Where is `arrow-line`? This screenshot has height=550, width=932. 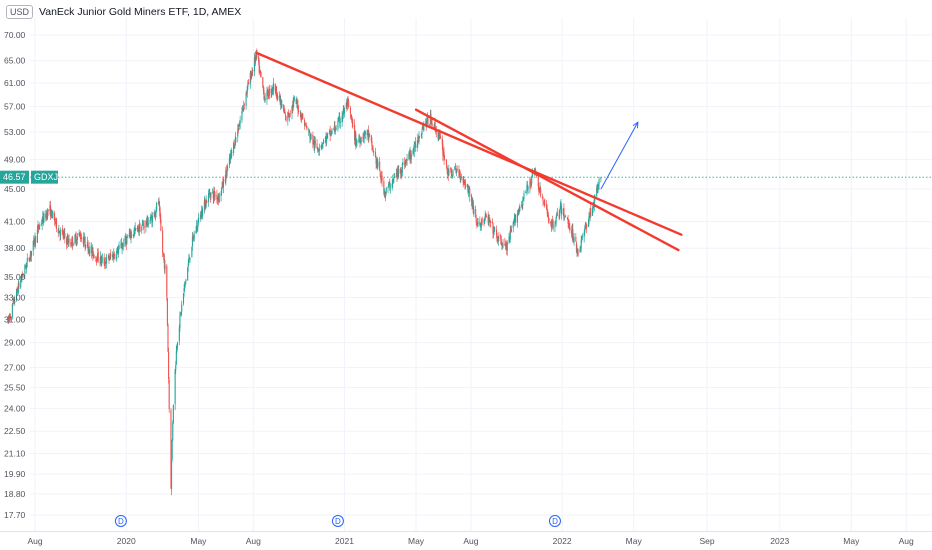 arrow-line is located at coordinates (619, 156).